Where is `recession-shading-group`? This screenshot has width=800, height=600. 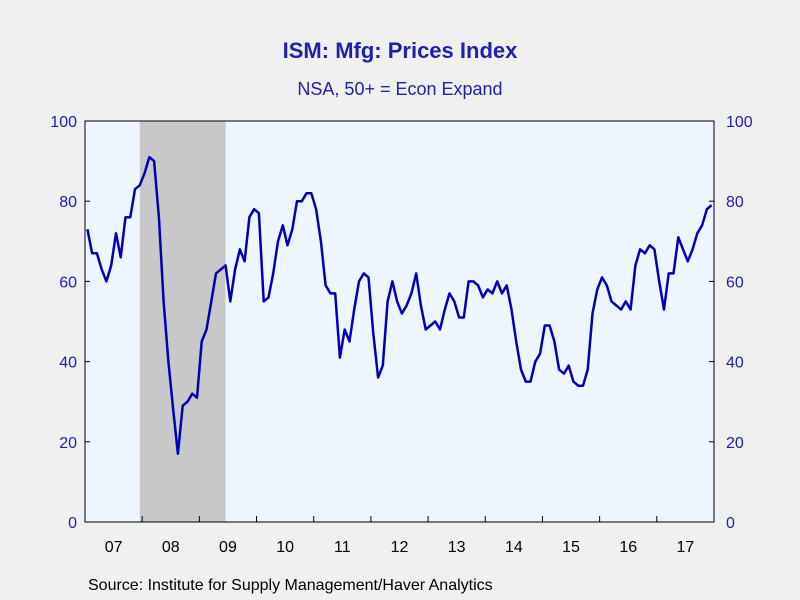
recession-shading-group is located at coordinates (182, 321).